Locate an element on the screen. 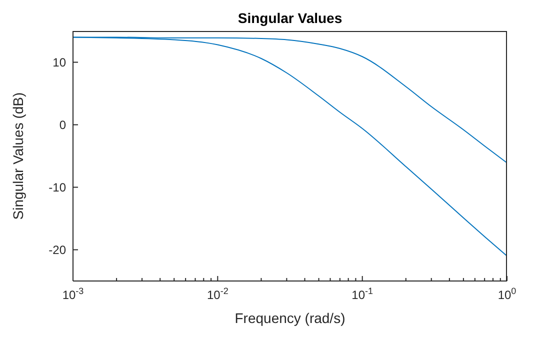 This screenshot has height=337, width=560. y-tick-label: 0 is located at coordinates (62, 125).